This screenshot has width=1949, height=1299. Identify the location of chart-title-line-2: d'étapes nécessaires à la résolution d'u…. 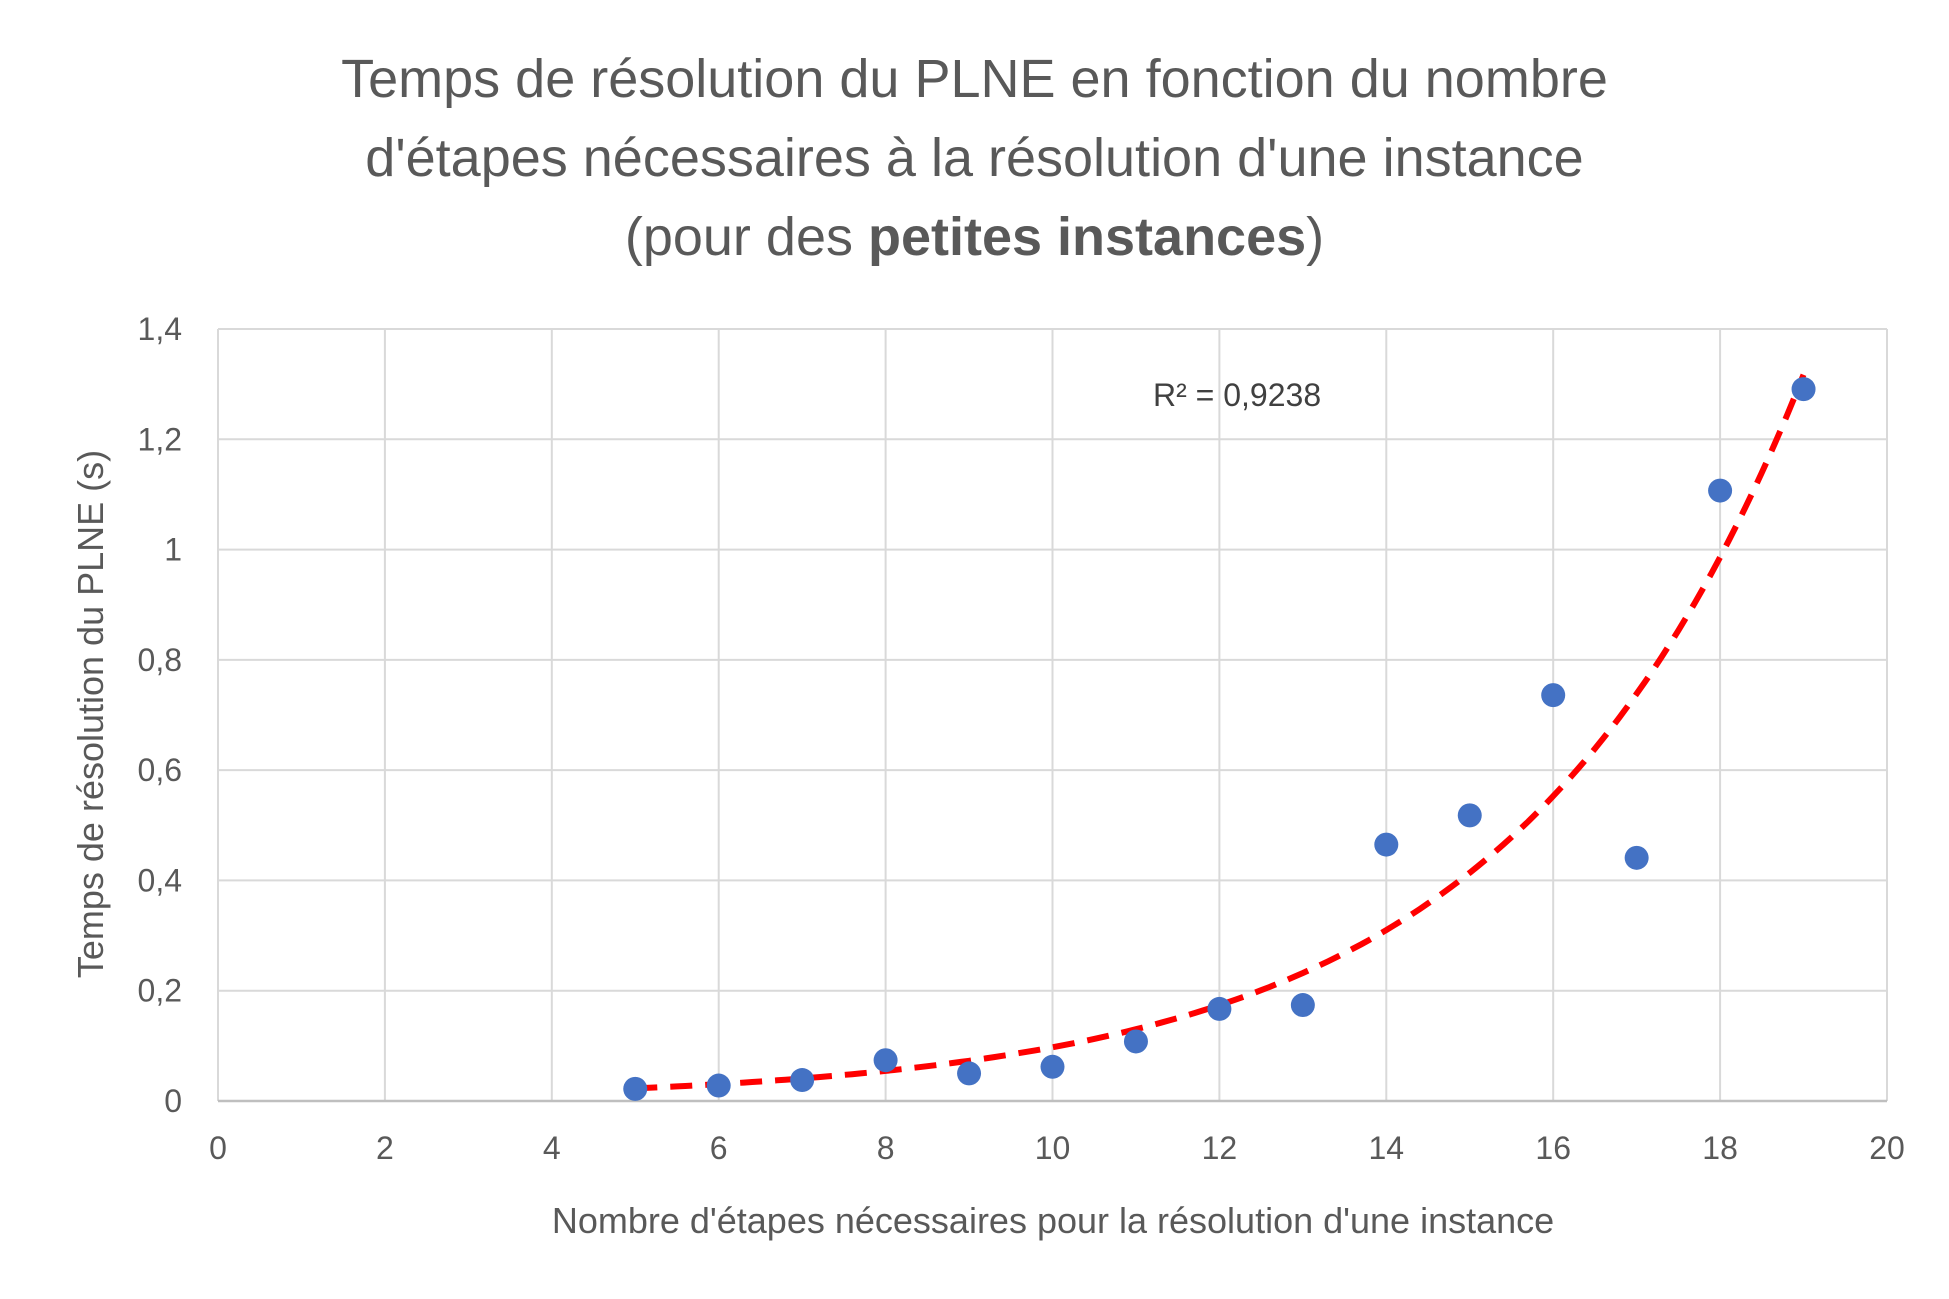
(974, 158).